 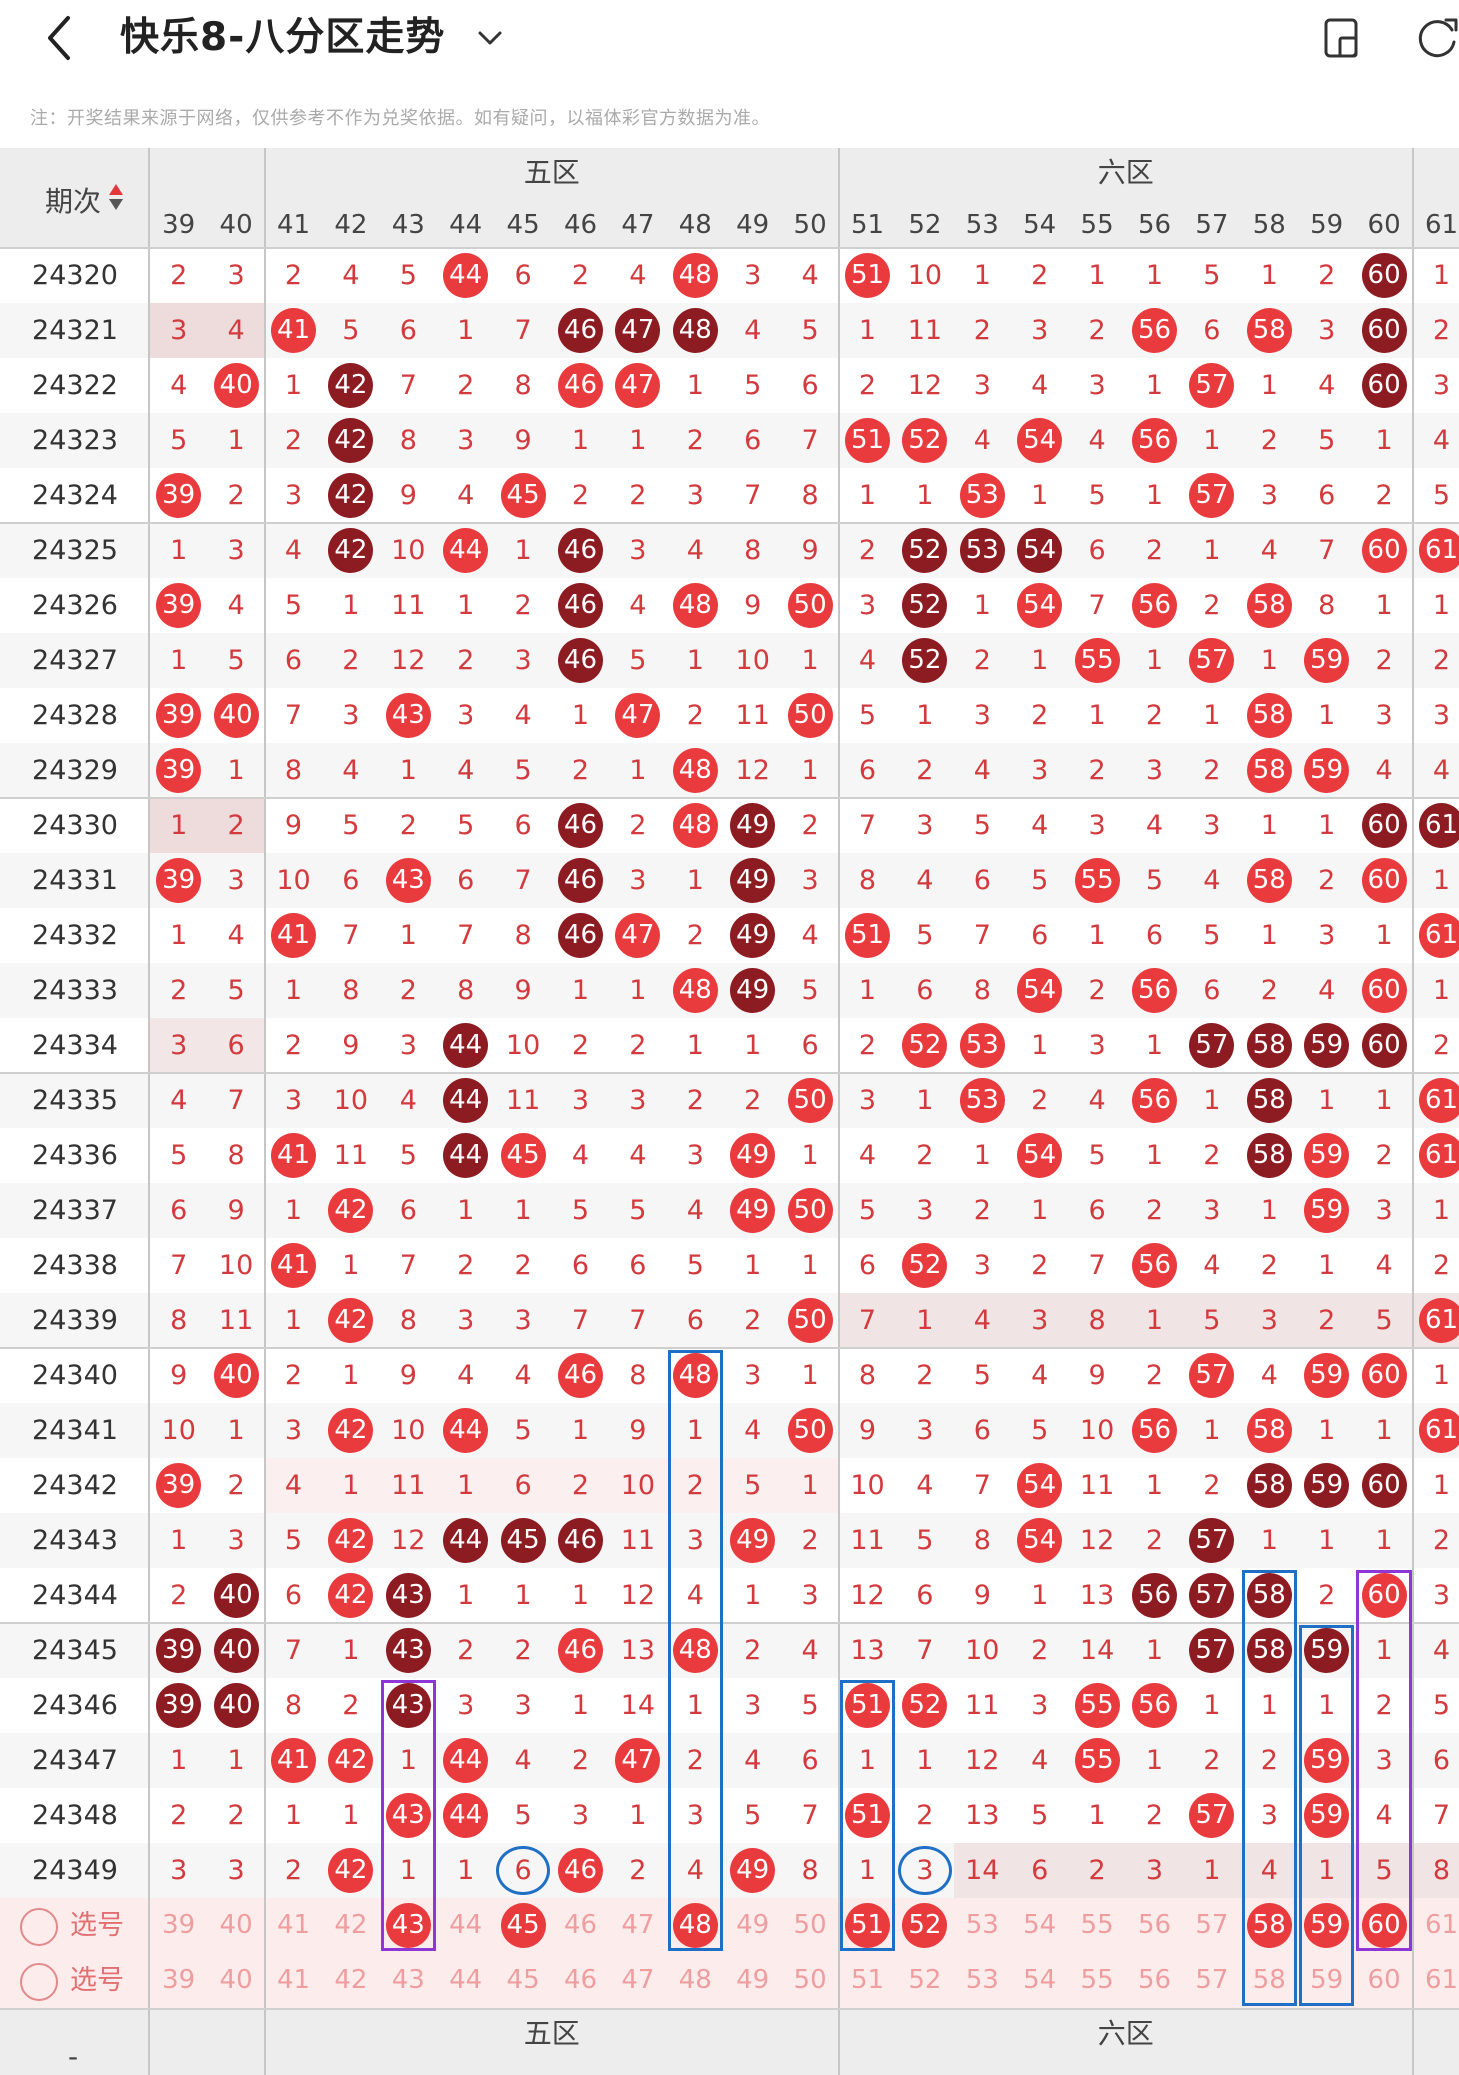 I want to click on selected-number-ball: 48, so click(x=695, y=1925).